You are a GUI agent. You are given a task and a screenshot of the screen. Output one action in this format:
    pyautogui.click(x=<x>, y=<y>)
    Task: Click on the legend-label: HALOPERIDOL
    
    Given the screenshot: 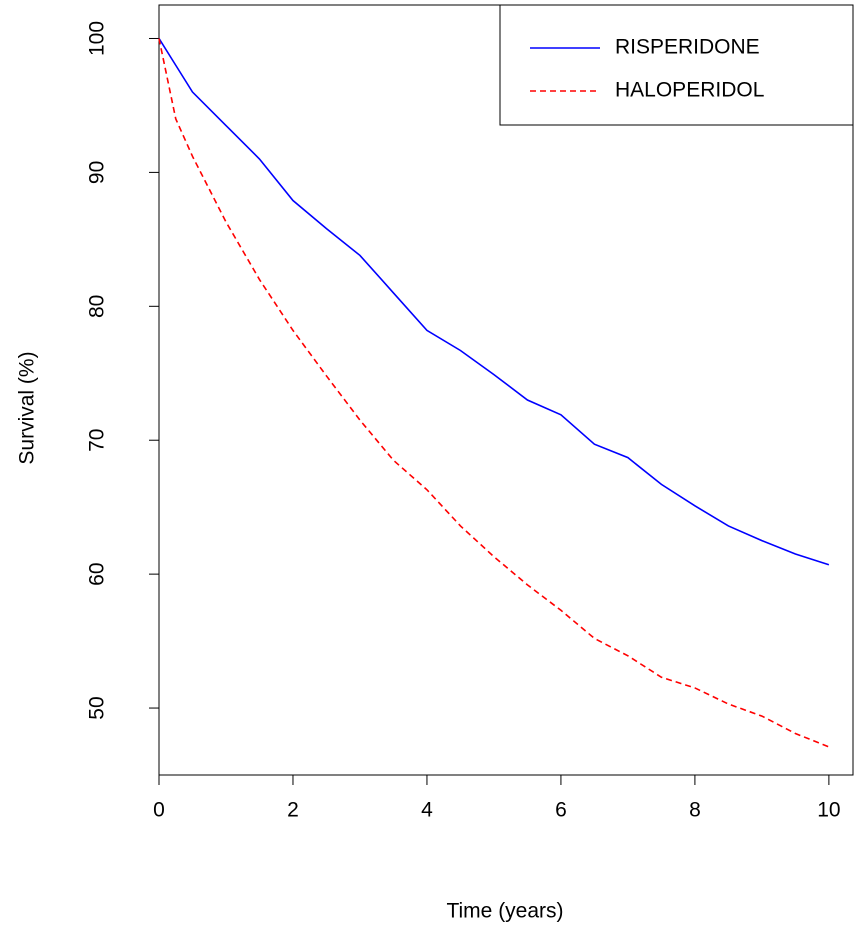 What is the action you would take?
    pyautogui.click(x=689, y=90)
    